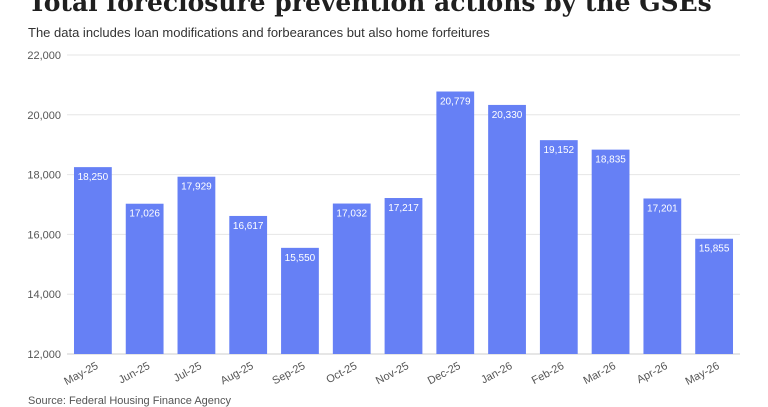 Image resolution: width=768 pixels, height=407 pixels. I want to click on x-tick-label: Jul-25, so click(188, 372).